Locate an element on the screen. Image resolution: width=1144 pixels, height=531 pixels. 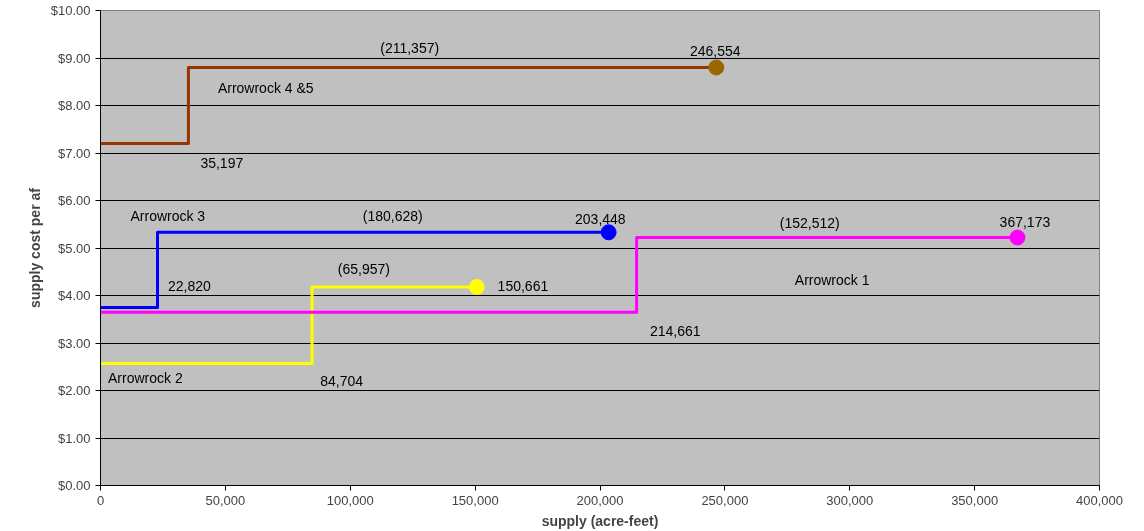
annotation: 367,173 is located at coordinates (1025, 221).